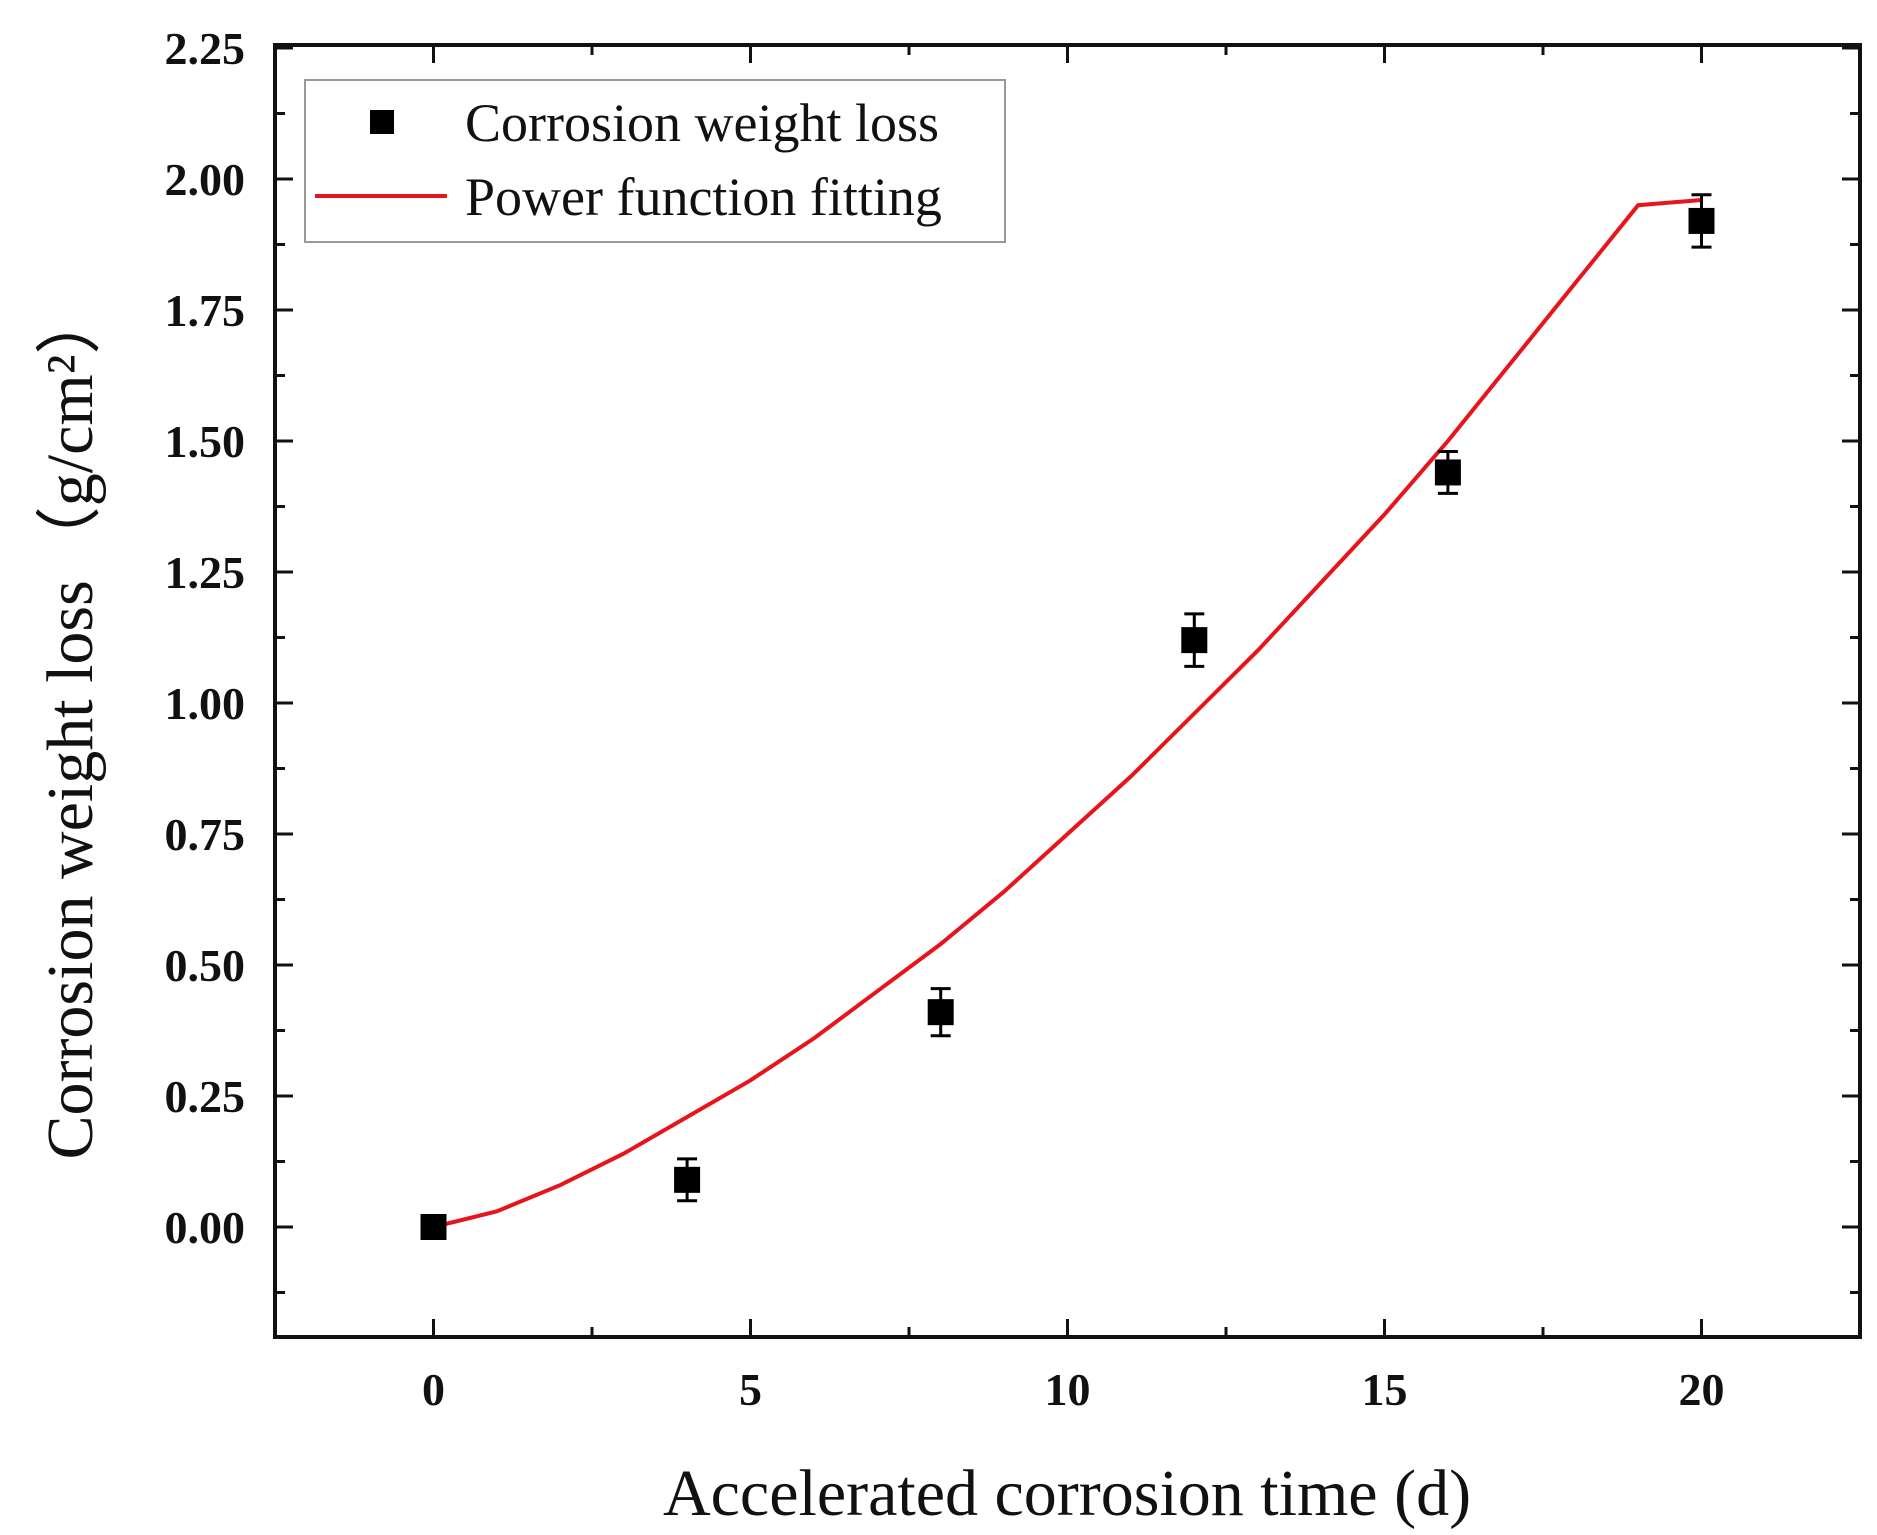  Describe the element at coordinates (205, 965) in the screenshot. I see `y-tick-label: 0.50` at that location.